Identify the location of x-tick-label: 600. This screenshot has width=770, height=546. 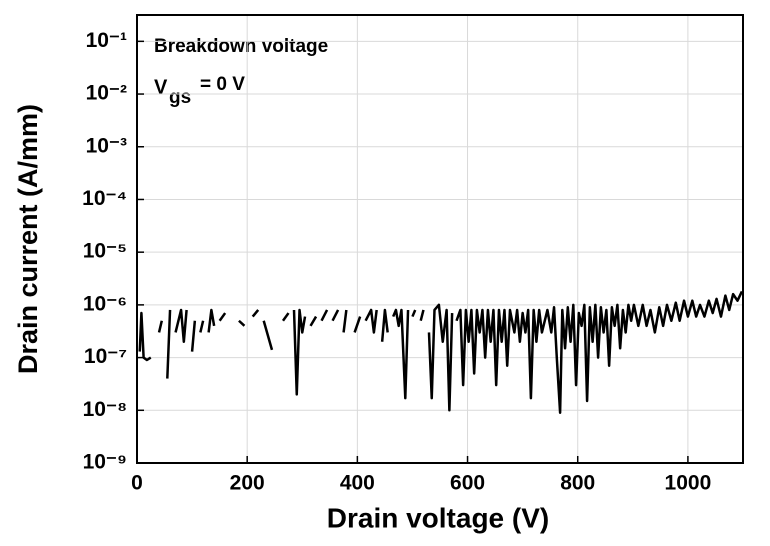
(467, 483).